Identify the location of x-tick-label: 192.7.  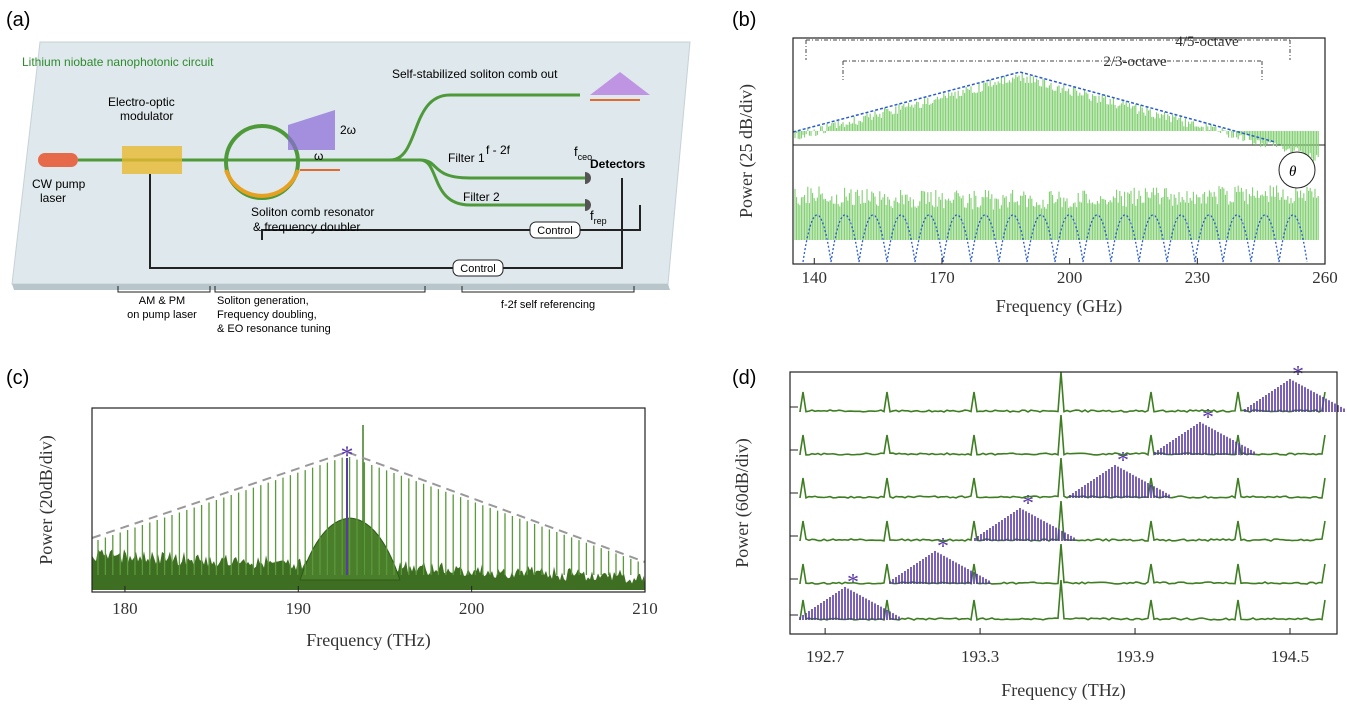
(825, 656).